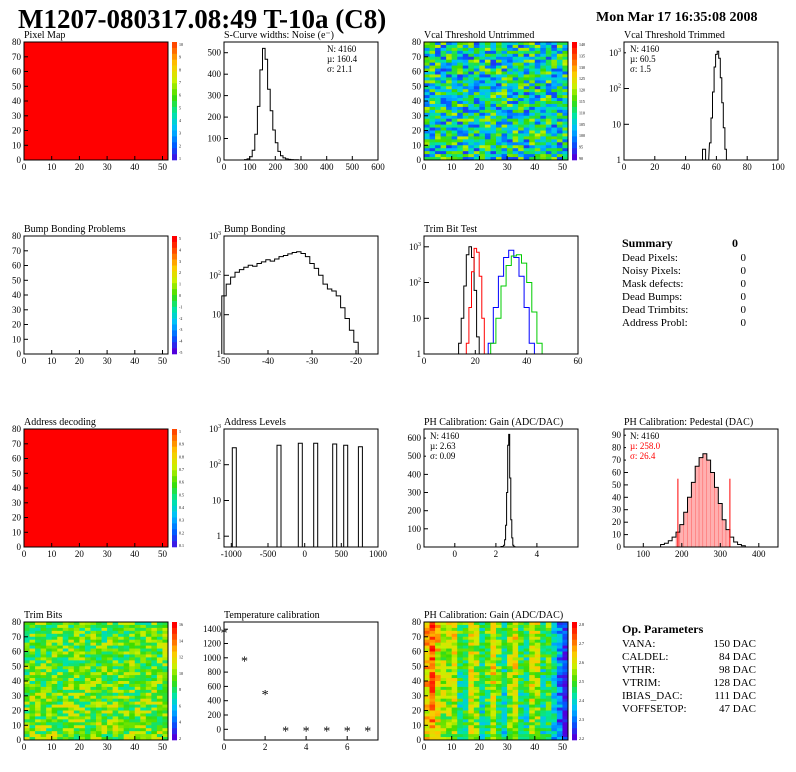 The width and height of the screenshot is (796, 772). Describe the element at coordinates (582, 112) in the screenshot. I see `color-scale-label: 110` at that location.